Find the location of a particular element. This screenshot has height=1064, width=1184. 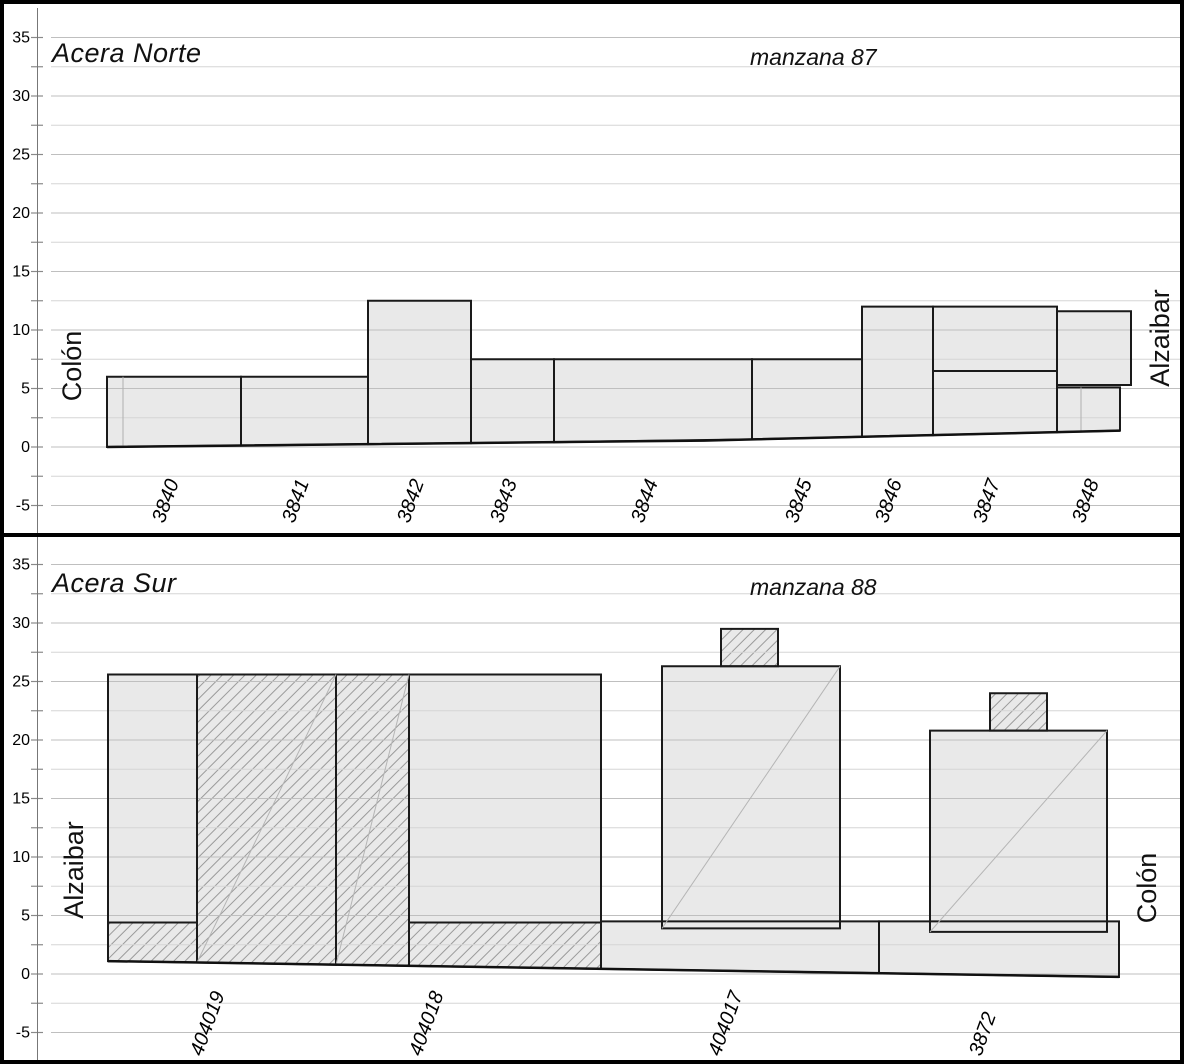

parcel-label-3847: 3847 is located at coordinates (987, 501).